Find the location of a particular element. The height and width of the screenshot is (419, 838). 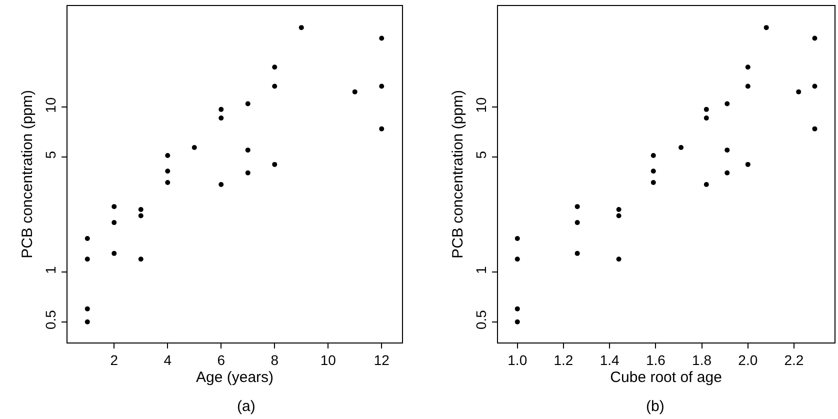

x-tick-label: 8 is located at coordinates (274, 360).